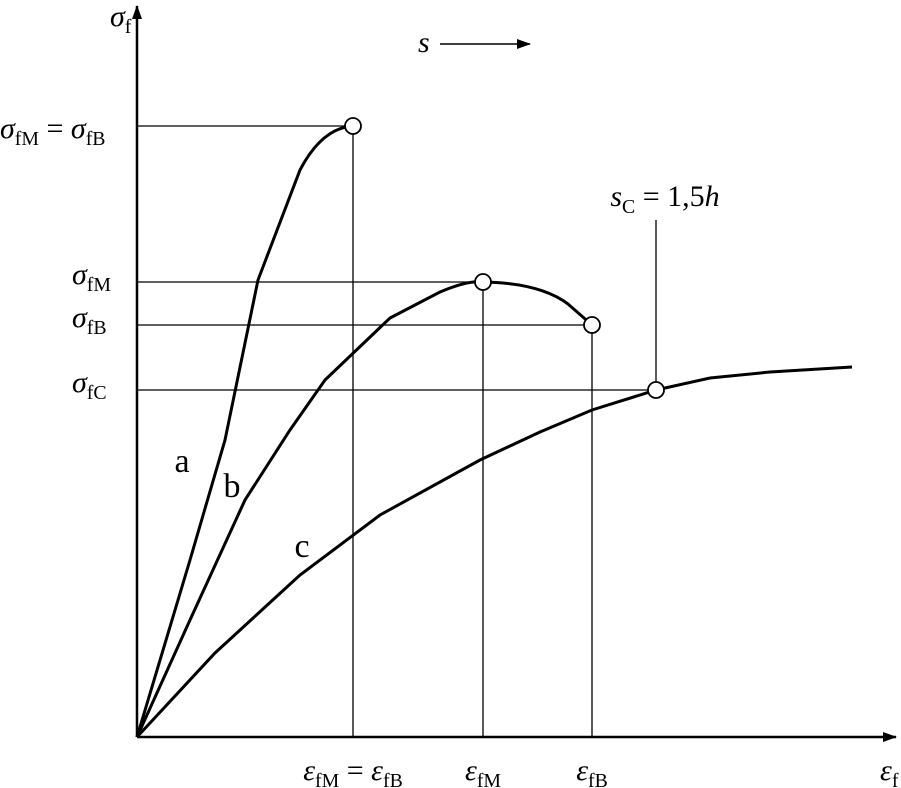 Image resolution: width=901 pixels, height=788 pixels. What do you see at coordinates (712, 196) in the screenshot?
I see `label-part: h` at bounding box center [712, 196].